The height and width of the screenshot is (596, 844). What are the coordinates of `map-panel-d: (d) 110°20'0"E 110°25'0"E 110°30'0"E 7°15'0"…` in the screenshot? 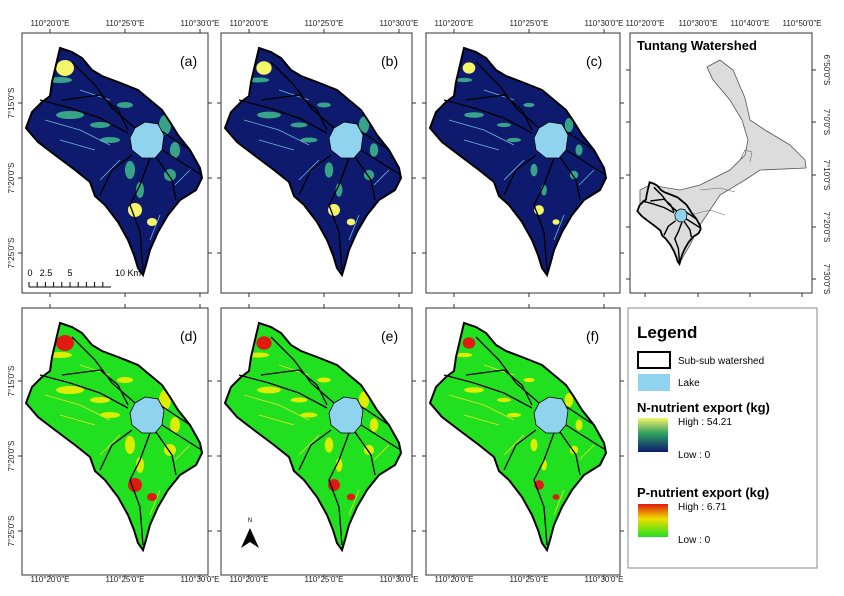 It's located at (113, 444).